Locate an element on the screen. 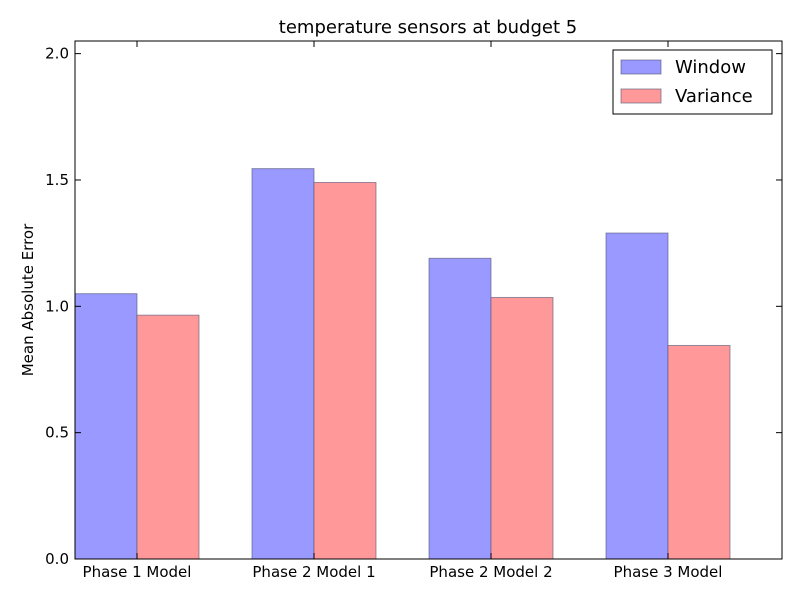  y-tick-label: 2.0 is located at coordinates (57, 54).